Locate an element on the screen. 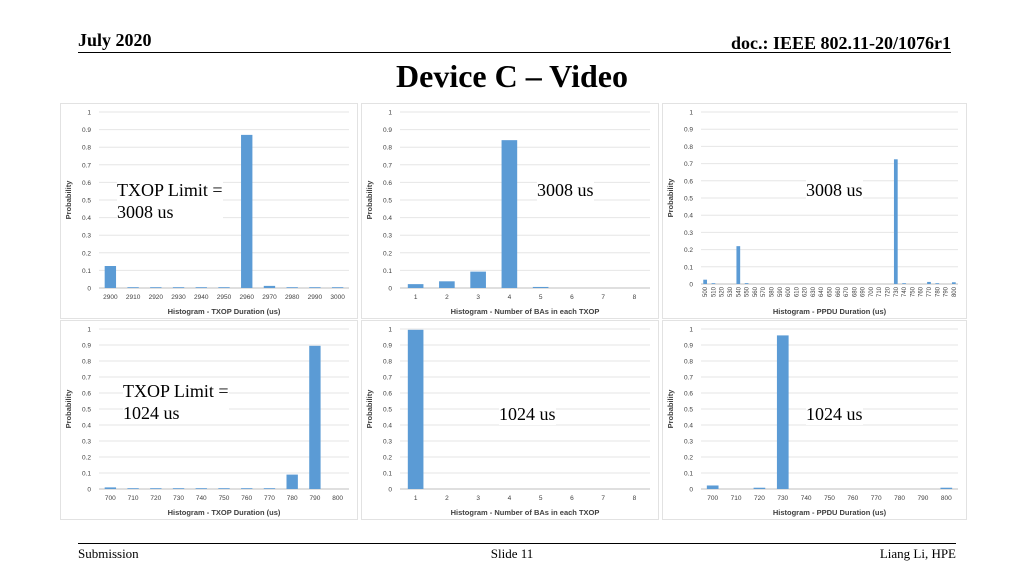  x-tick-label: 7 is located at coordinates (603, 498).